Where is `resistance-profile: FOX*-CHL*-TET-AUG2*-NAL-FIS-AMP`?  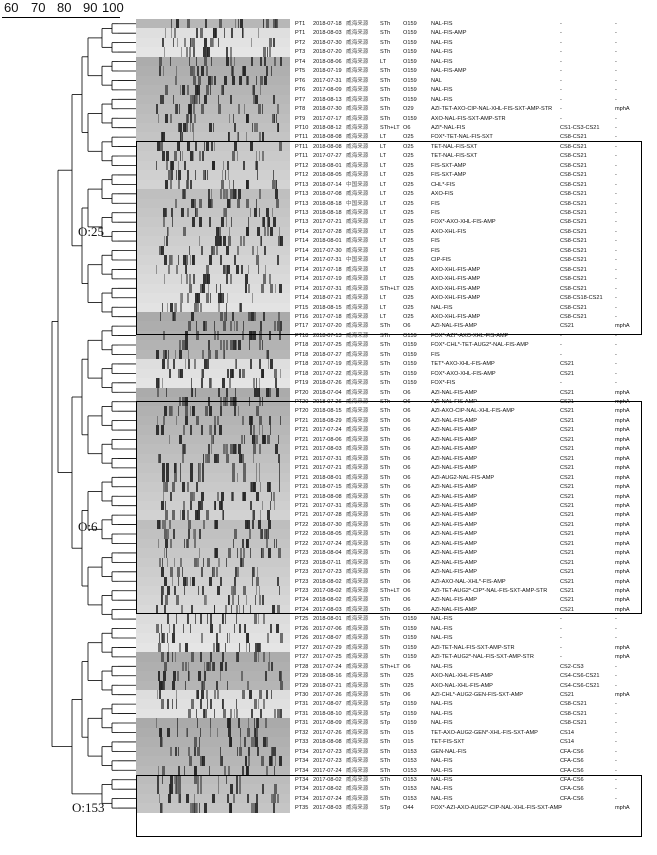
resistance-profile: FOX*-CHL*-TET-AUG2*-NAL-FIS-AMP is located at coordinates (480, 345).